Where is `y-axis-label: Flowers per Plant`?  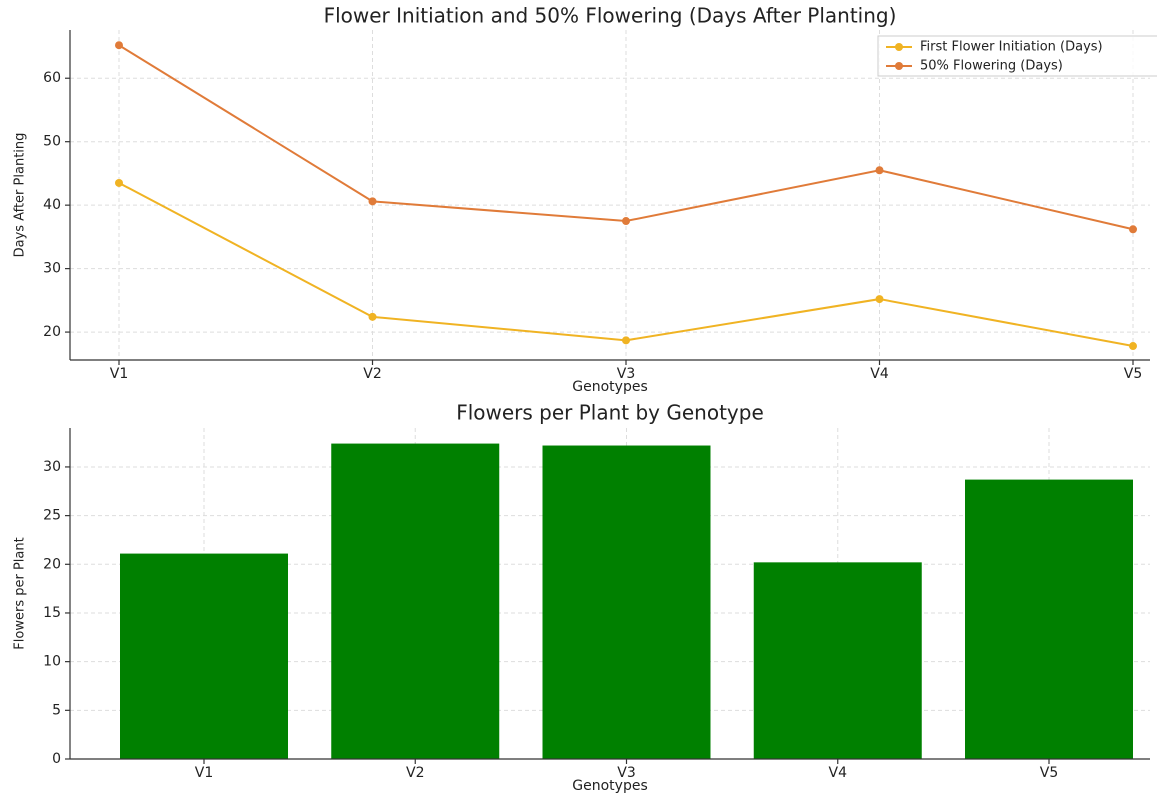
y-axis-label: Flowers per Plant is located at coordinates (20, 593).